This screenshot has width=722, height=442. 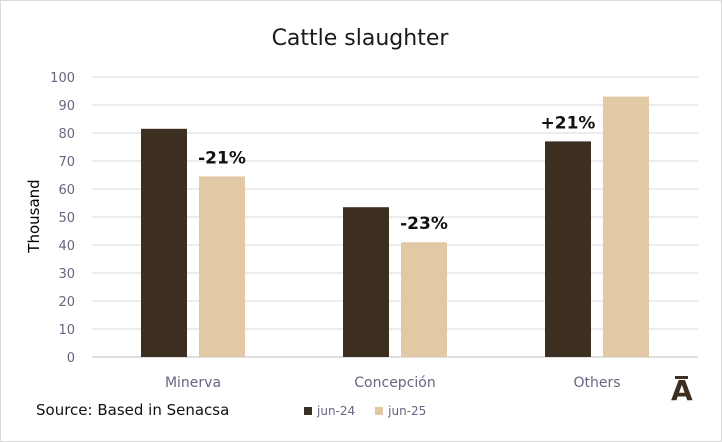 I want to click on x-category-label: Minerva, so click(x=193, y=383).